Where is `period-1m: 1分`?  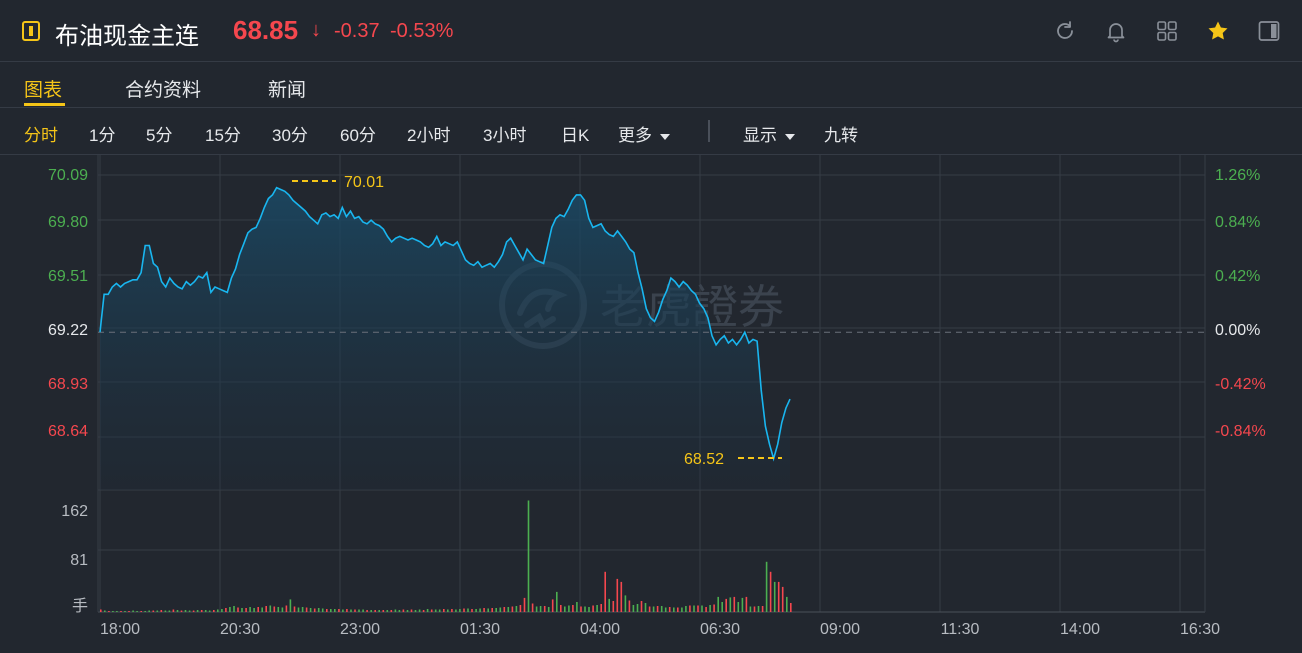 period-1m: 1分 is located at coordinates (102, 135).